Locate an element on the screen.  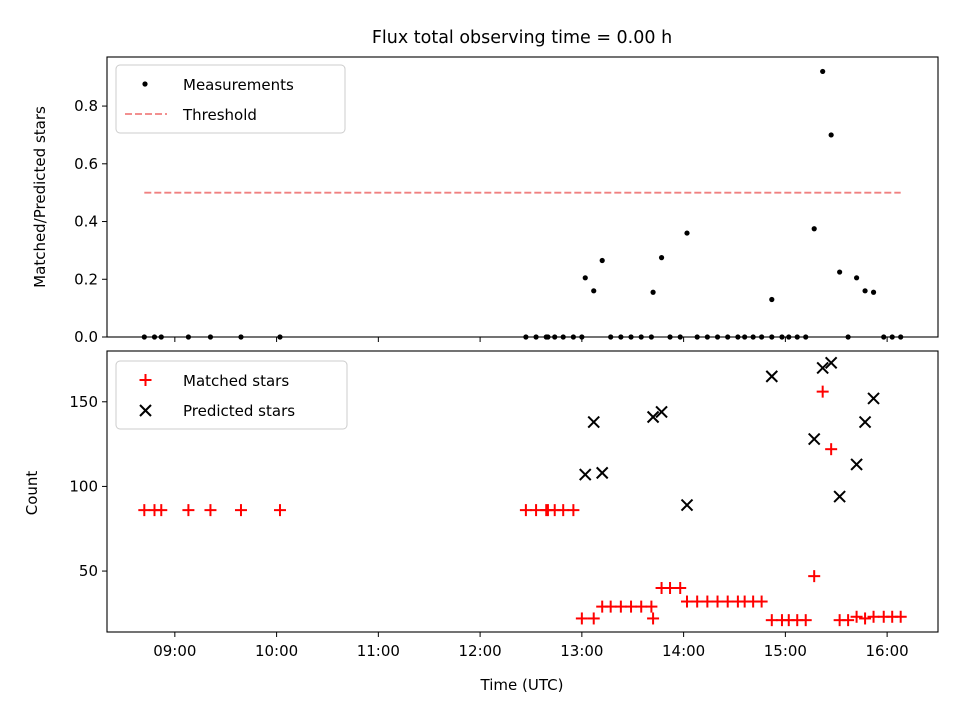
x-tick-label: 15:00 is located at coordinates (785, 651).